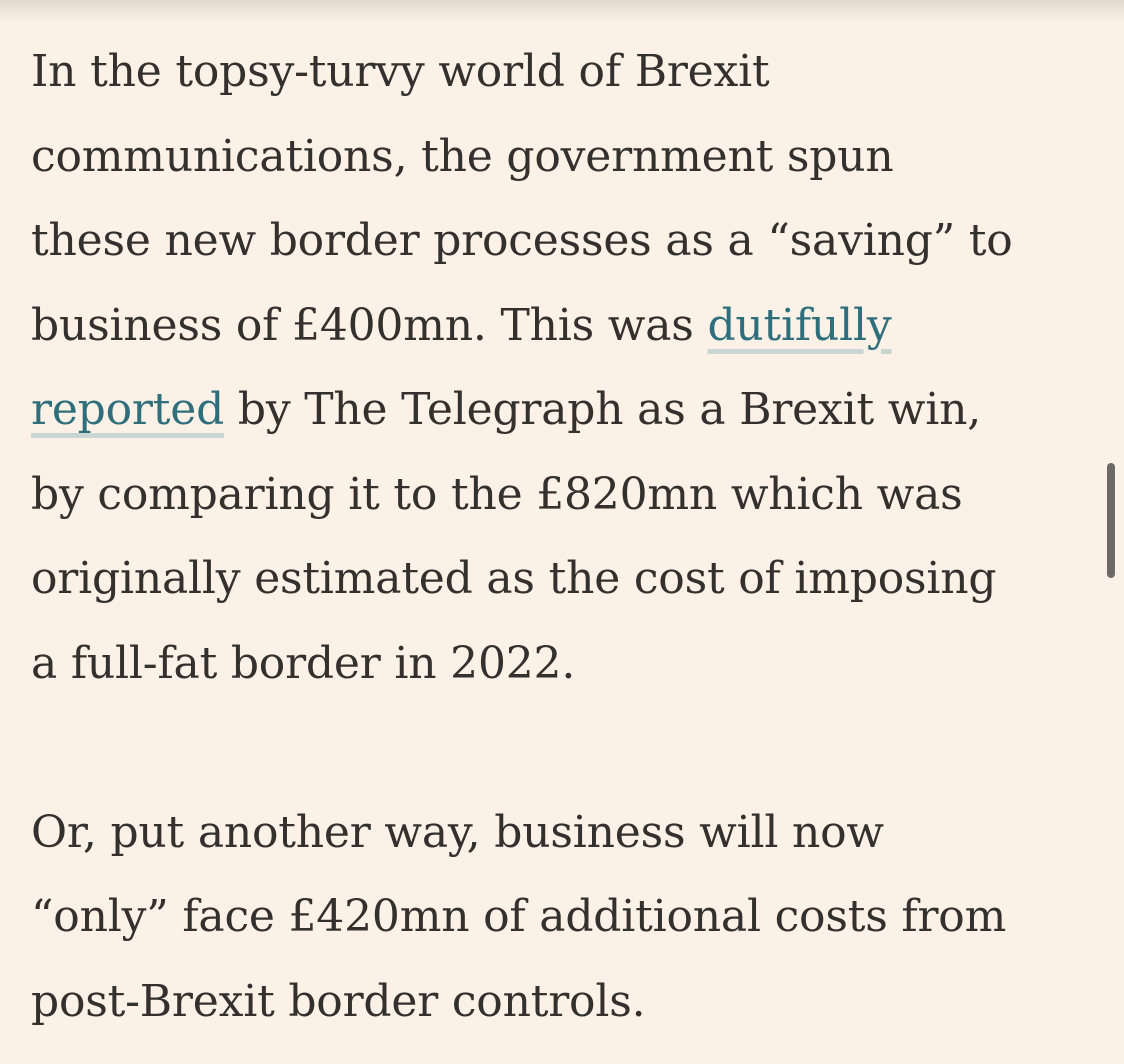 The height and width of the screenshot is (1064, 1124). What do you see at coordinates (303, 663) in the screenshot?
I see `paragraph-1-line-8: a full-fat border in 2022.` at bounding box center [303, 663].